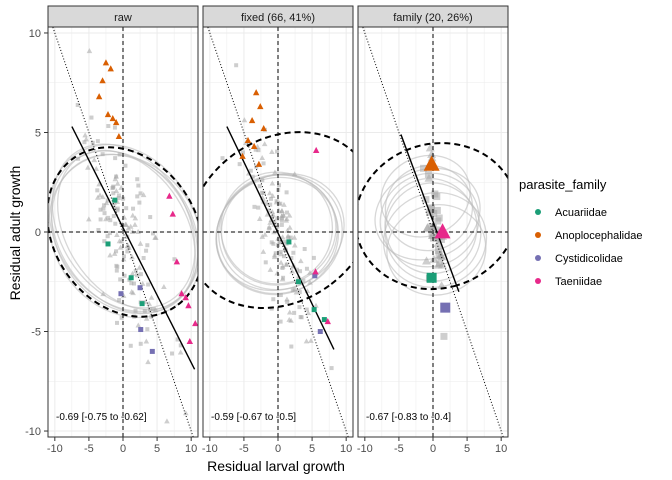  Describe the element at coordinates (101, 417) in the screenshot. I see `correlation-annotation: -0.69 [-0.75 to -0.62]` at that location.